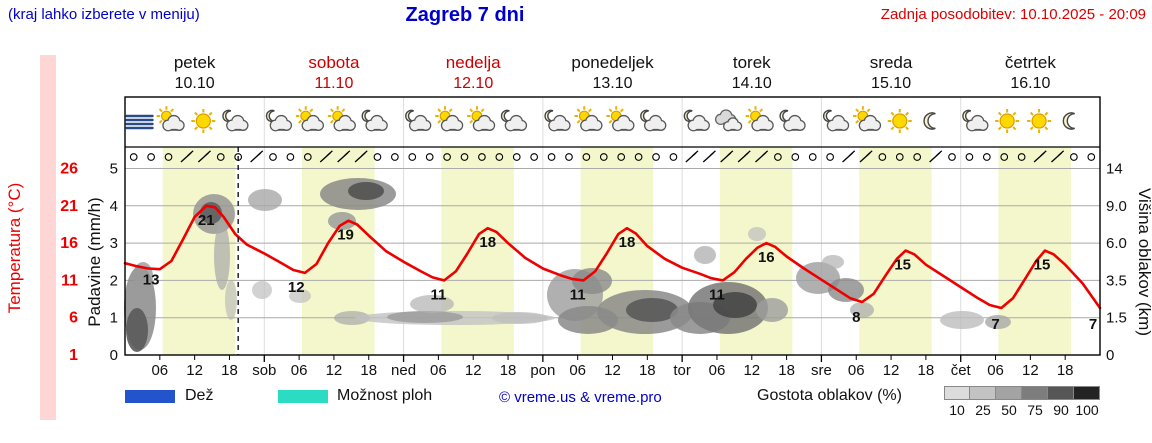 Image resolution: width=1152 pixels, height=443 pixels. Describe the element at coordinates (752, 83) in the screenshot. I see `svg-text: 14.10` at that location.